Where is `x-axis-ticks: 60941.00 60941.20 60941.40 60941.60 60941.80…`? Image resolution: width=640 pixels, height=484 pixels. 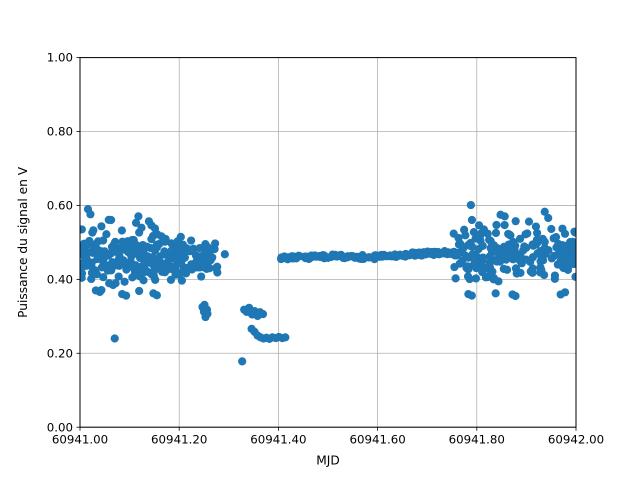 x-axis-ticks: 60941.00 60941.20 60941.40 60941.60 60941.80… is located at coordinates (328, 437).